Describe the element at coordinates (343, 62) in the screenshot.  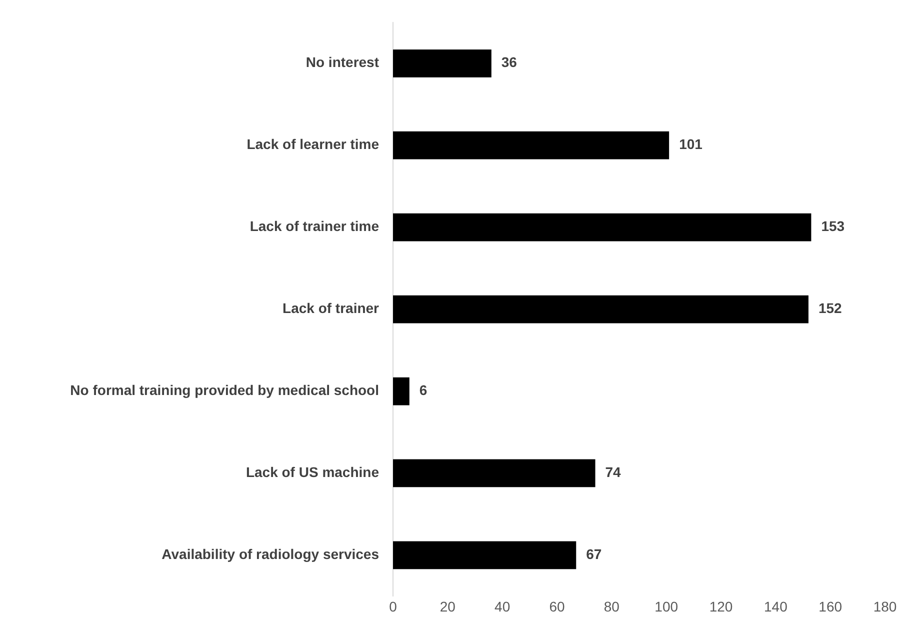
I see `y-tick-label: No interest` at that location.